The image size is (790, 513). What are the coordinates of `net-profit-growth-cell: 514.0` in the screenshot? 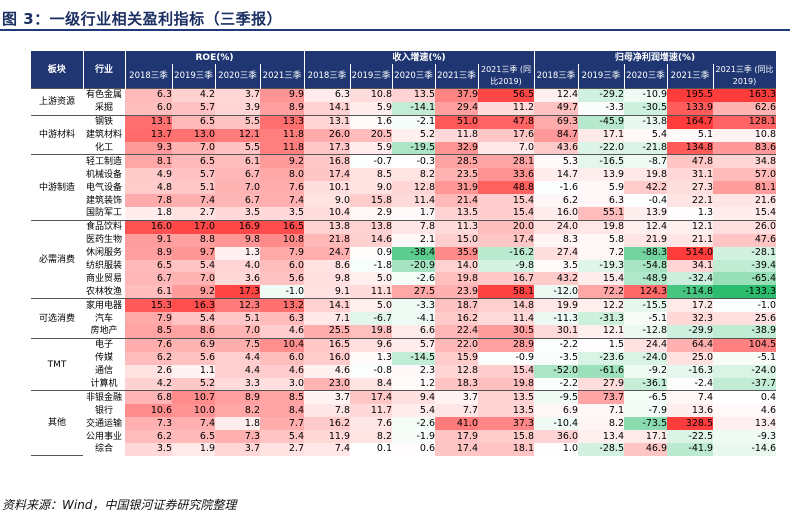 It's located at (690, 253).